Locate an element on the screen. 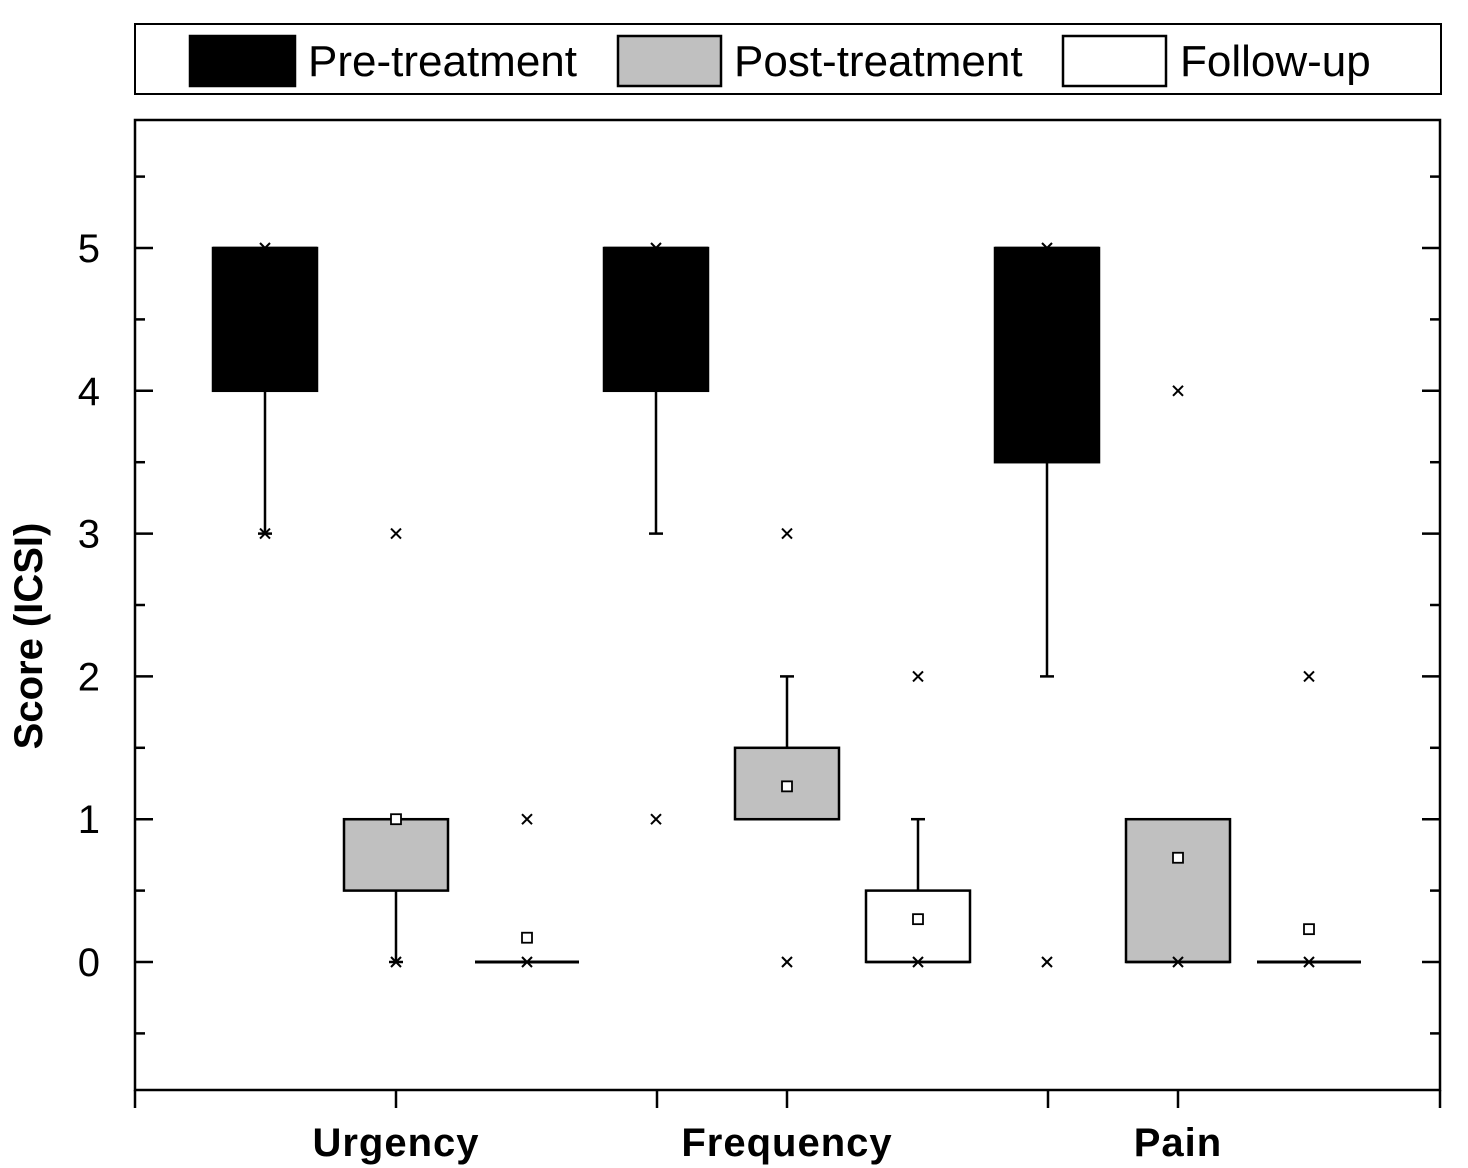 The height and width of the screenshot is (1168, 1468). y-tick-label: 2 is located at coordinates (89, 677).